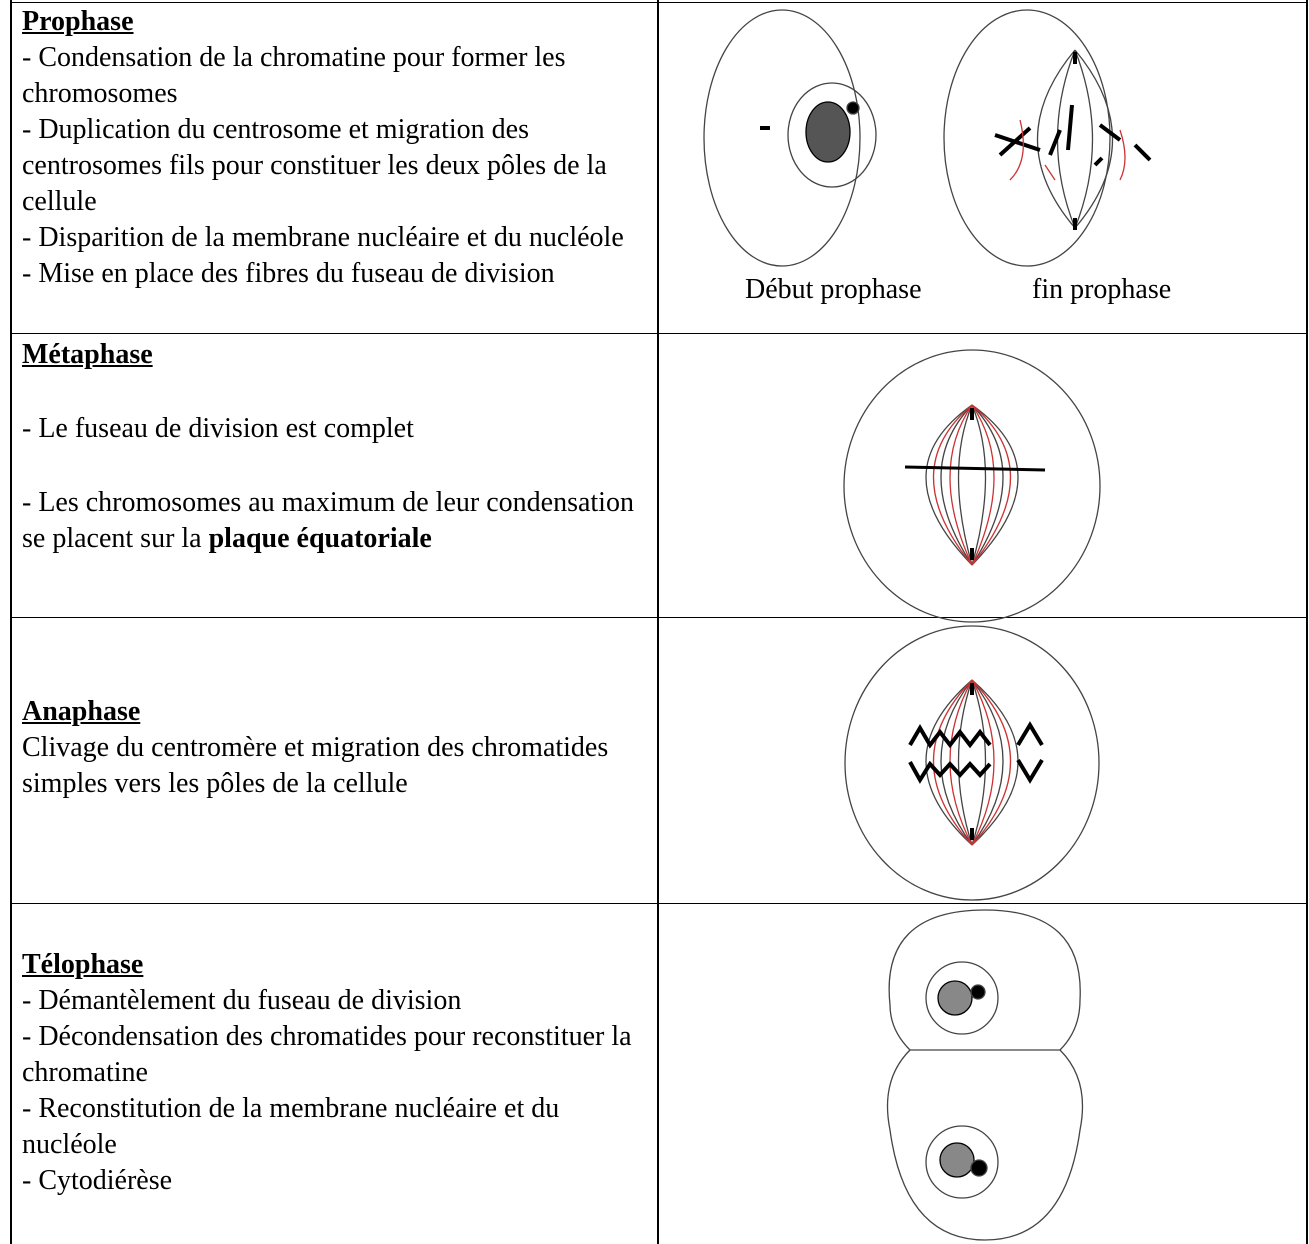  Describe the element at coordinates (1102, 289) in the screenshot. I see `caption: fin prophase` at that location.